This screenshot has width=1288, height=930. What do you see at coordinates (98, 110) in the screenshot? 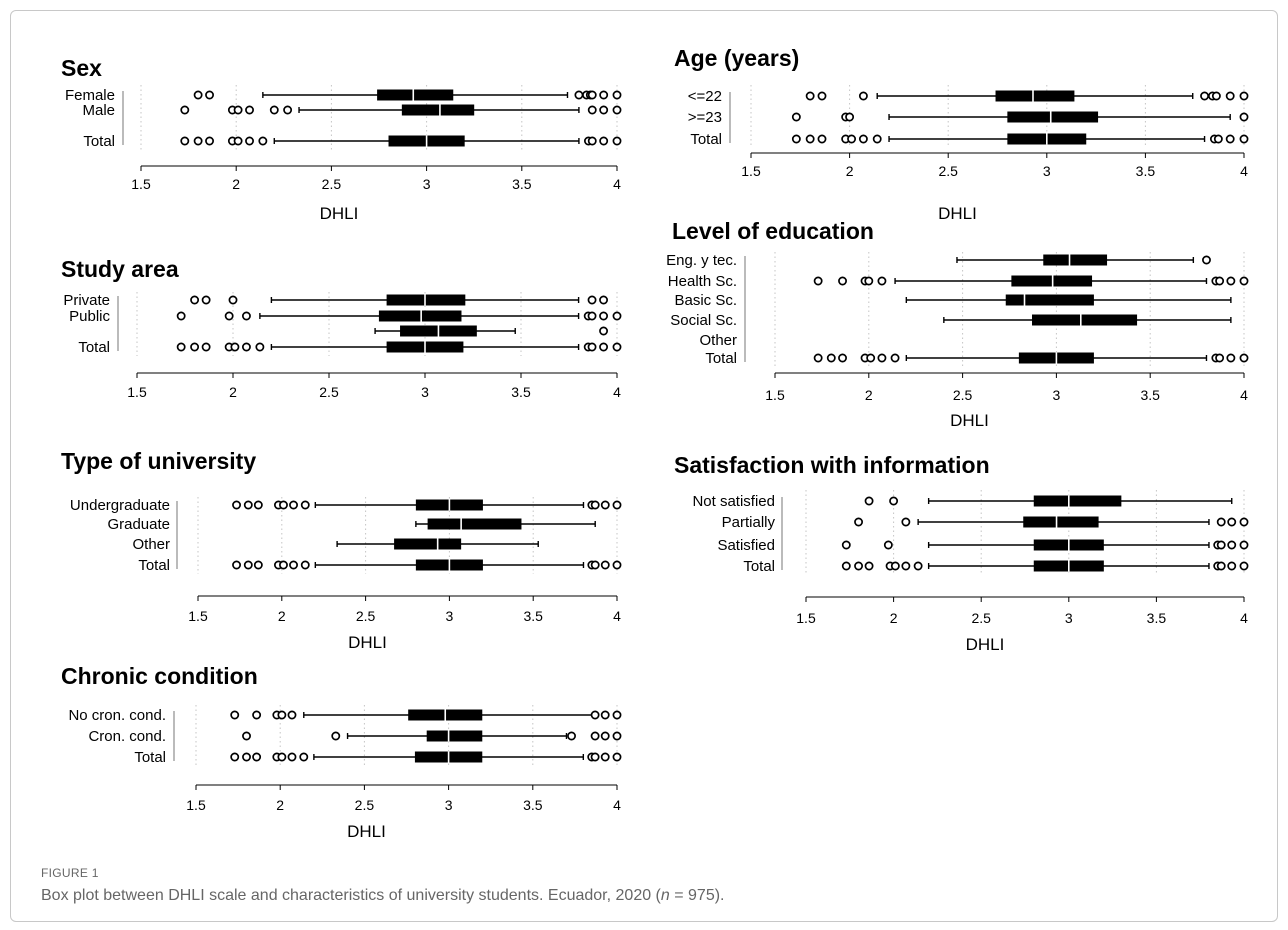
I see `category-label: Male` at bounding box center [98, 110].